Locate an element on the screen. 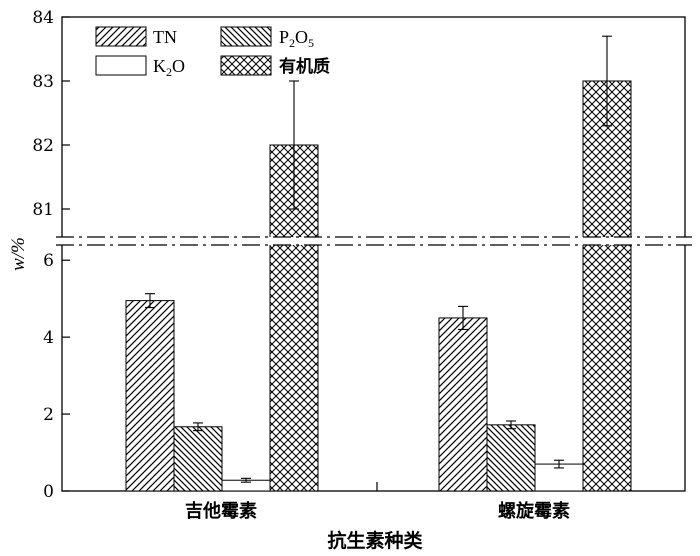 This screenshot has height=556, width=700. y-axis-label: w/% is located at coordinates (18, 254).